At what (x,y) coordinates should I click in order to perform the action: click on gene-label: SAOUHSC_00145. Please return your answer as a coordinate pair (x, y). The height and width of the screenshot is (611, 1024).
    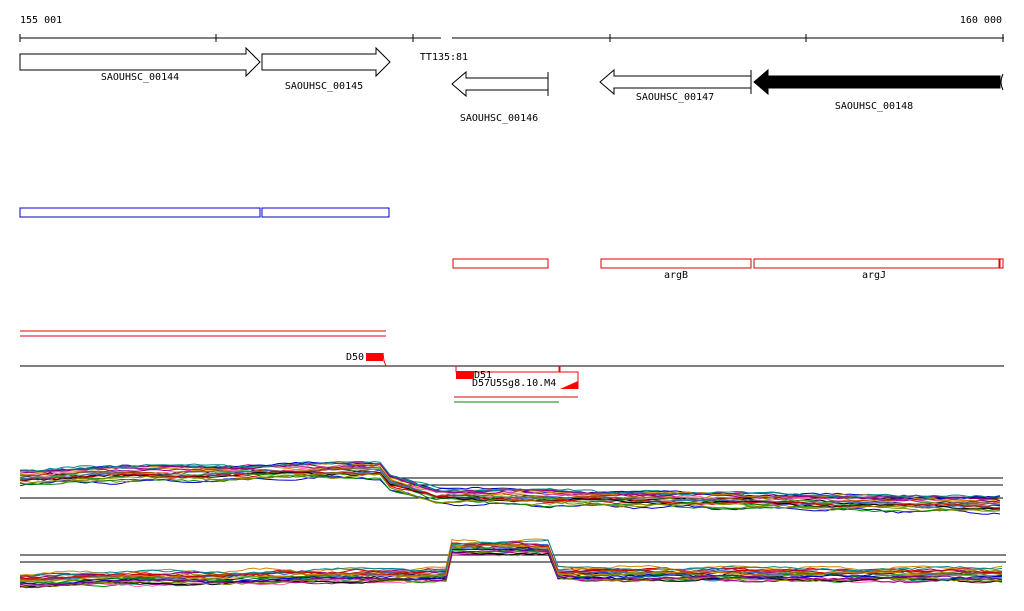
    Looking at the image, I should click on (324, 86).